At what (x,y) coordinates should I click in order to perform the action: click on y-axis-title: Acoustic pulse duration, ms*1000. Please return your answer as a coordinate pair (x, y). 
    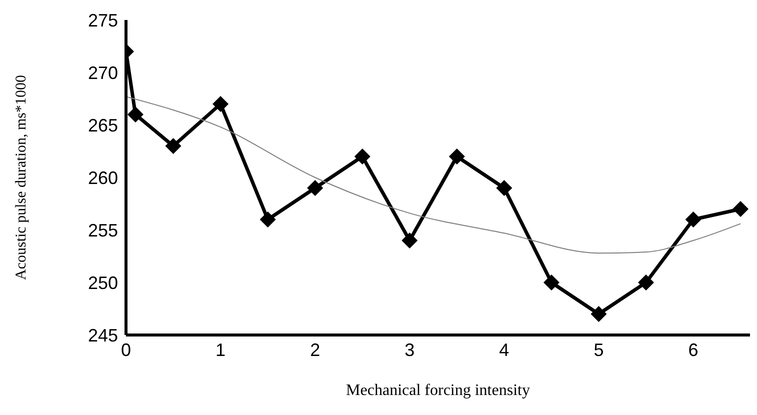
    Looking at the image, I should click on (21, 177).